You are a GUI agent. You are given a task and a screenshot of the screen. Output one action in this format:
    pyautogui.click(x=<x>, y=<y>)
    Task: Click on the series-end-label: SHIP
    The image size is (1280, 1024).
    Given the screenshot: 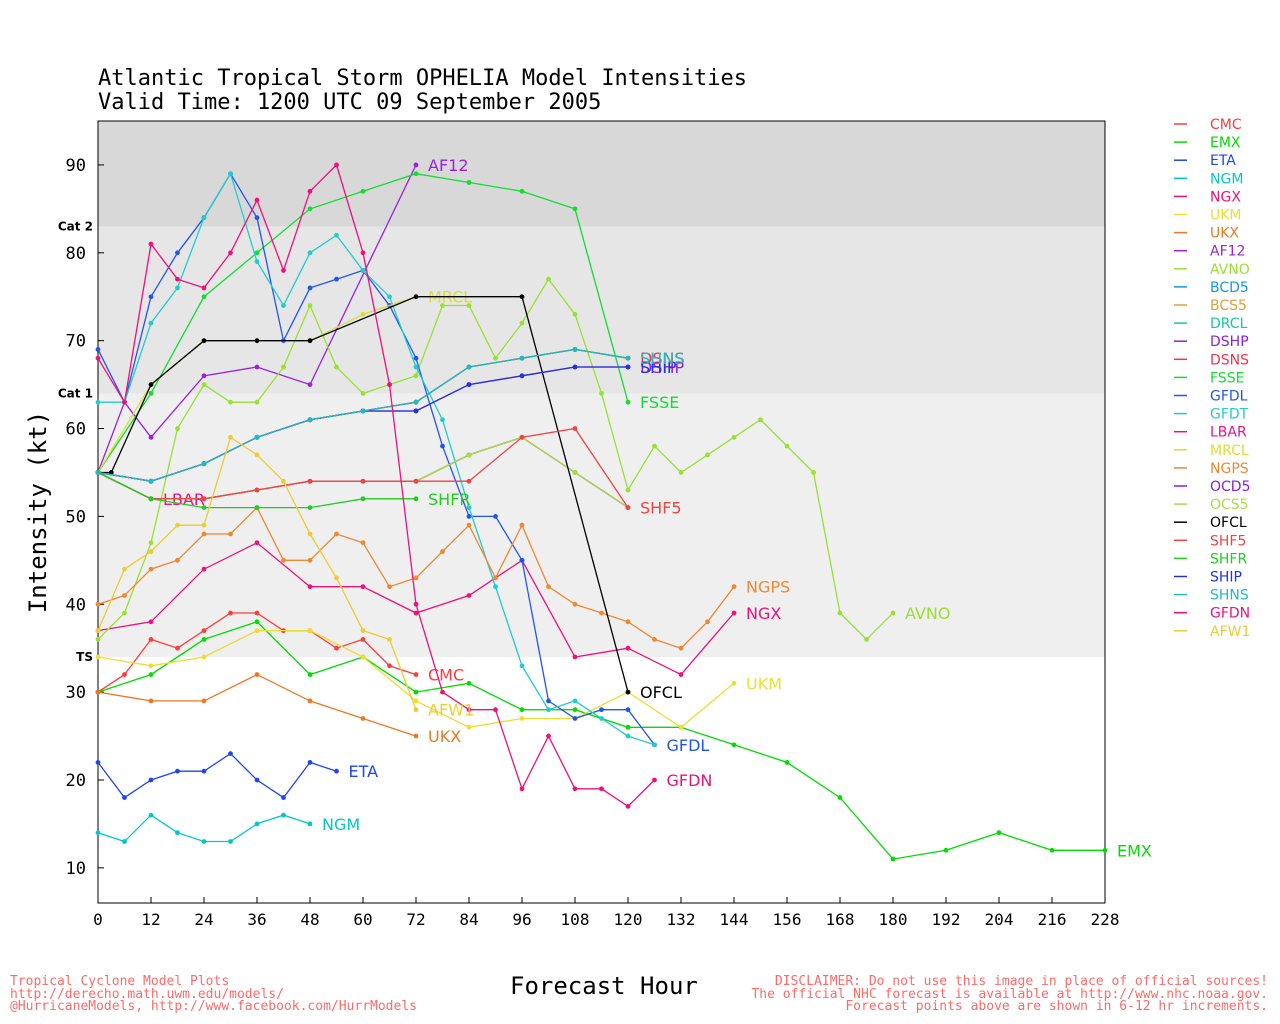 What is the action you would take?
    pyautogui.click(x=658, y=367)
    